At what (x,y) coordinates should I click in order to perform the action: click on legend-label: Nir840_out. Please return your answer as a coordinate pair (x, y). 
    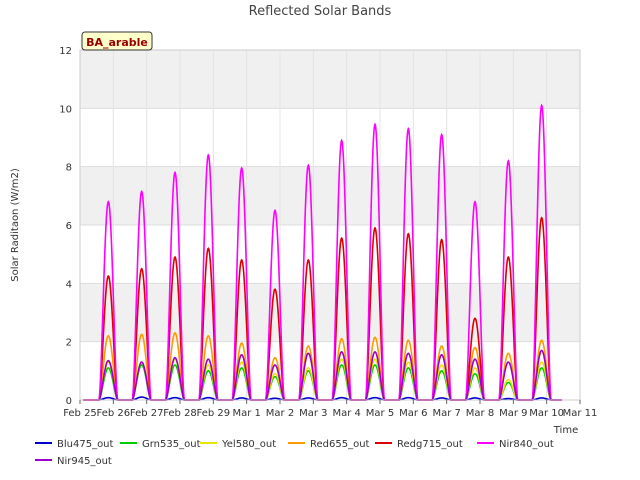
    Looking at the image, I should click on (526, 444).